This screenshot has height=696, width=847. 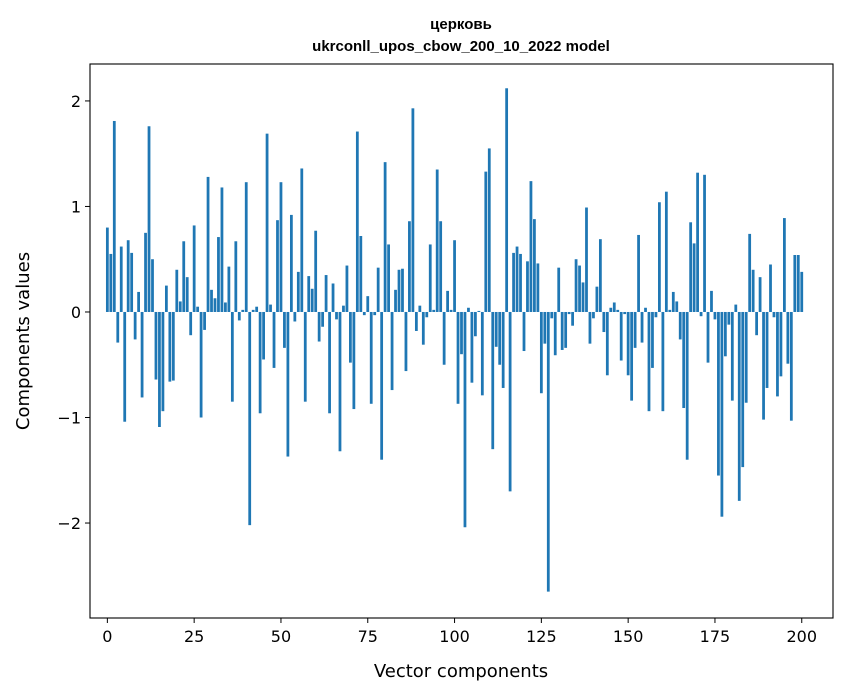 What do you see at coordinates (69, 523) in the screenshot?
I see `y-tick-label: −2` at bounding box center [69, 523].